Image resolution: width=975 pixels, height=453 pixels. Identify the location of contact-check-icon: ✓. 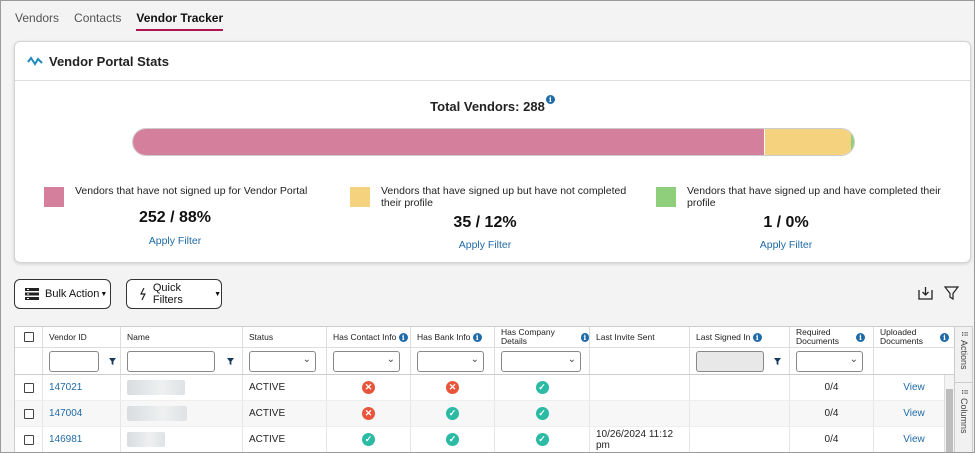
(368, 439).